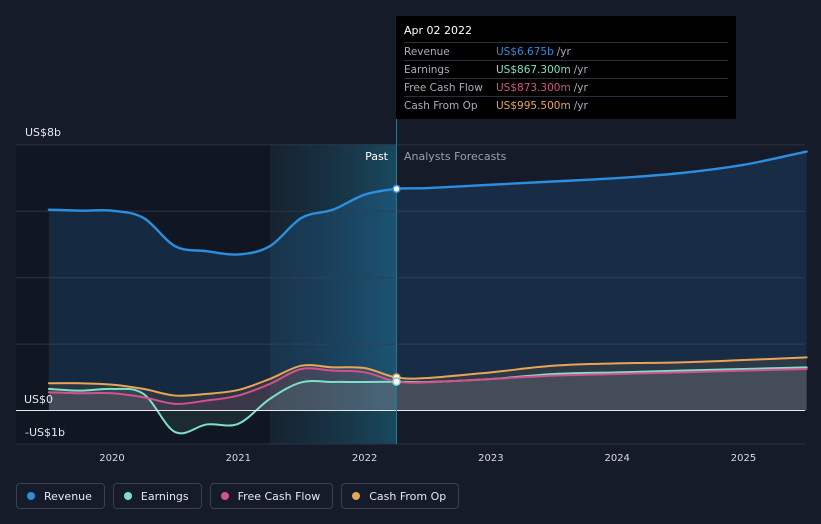  I want to click on tooltip-name: Earnings, so click(427, 69).